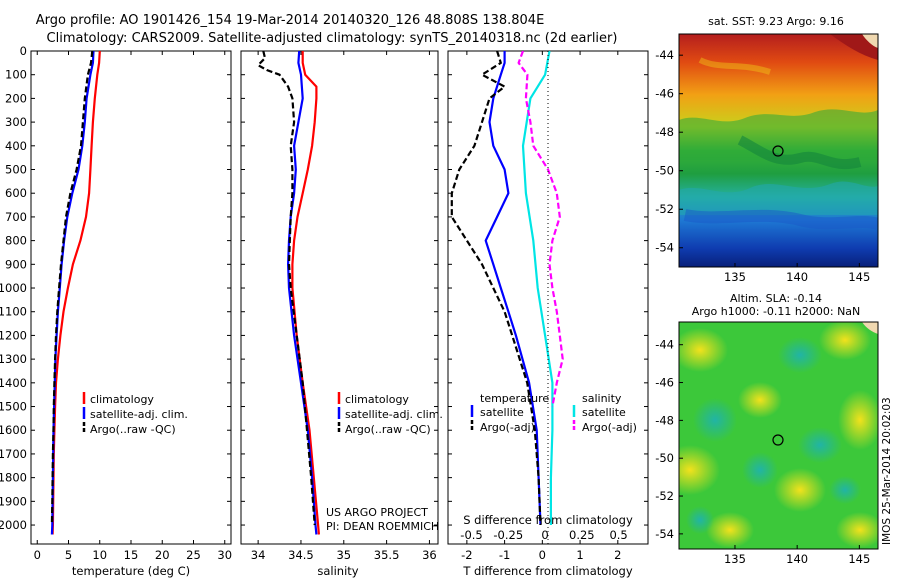 The width and height of the screenshot is (900, 580). Describe the element at coordinates (23, 51) in the screenshot. I see `y-tick-label: 0` at that location.